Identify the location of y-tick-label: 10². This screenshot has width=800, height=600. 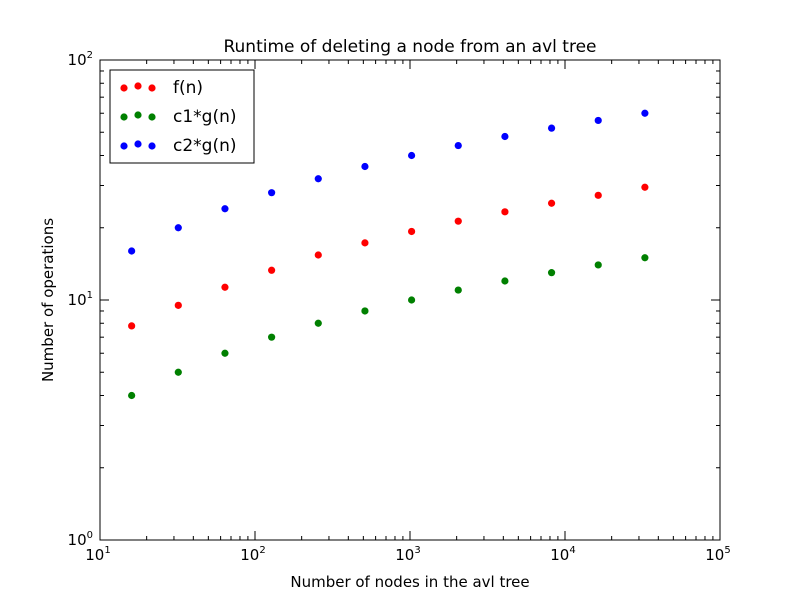
(80, 59).